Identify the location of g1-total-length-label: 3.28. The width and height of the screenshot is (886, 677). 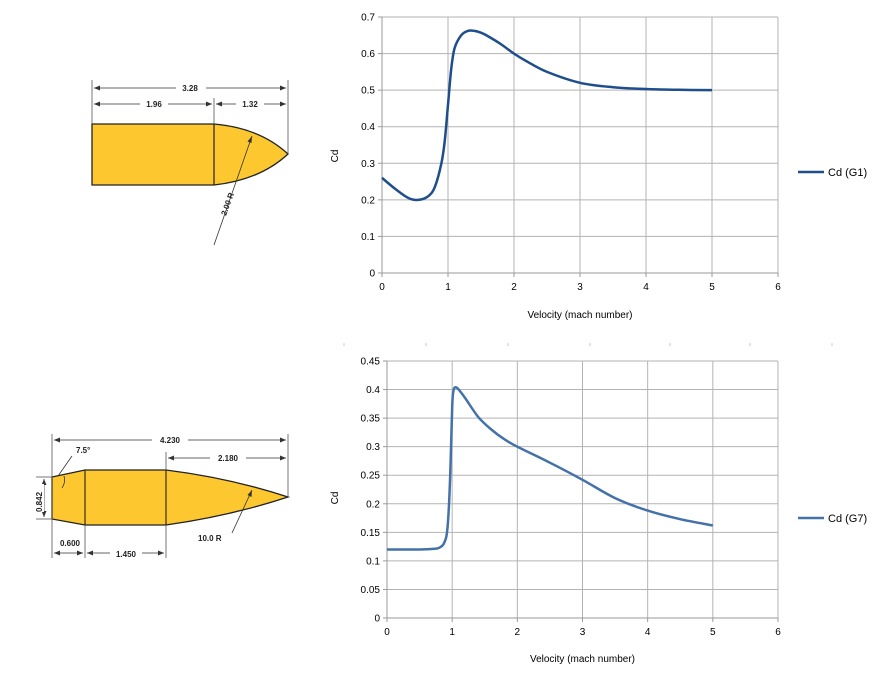
(190, 88).